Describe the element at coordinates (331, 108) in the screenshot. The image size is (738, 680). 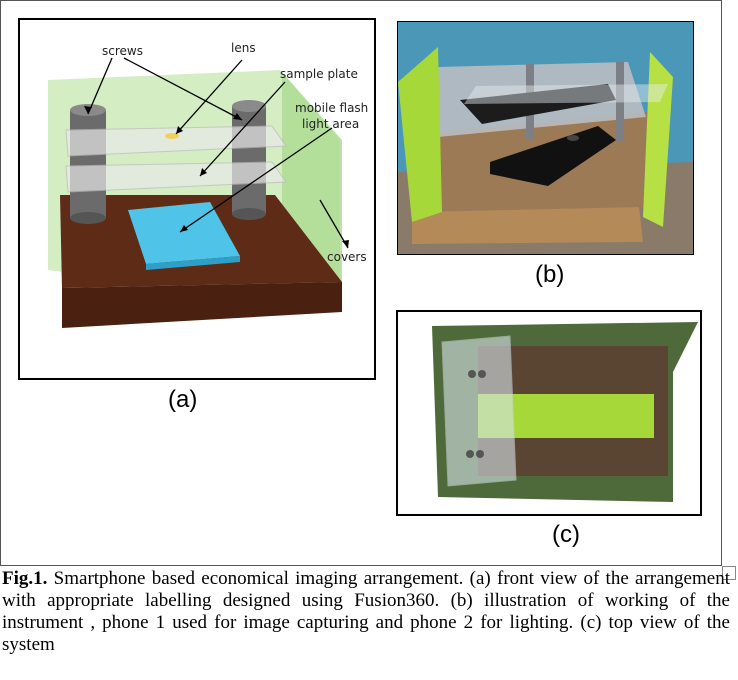
I see `label-mobile-flash: mobile flash` at that location.